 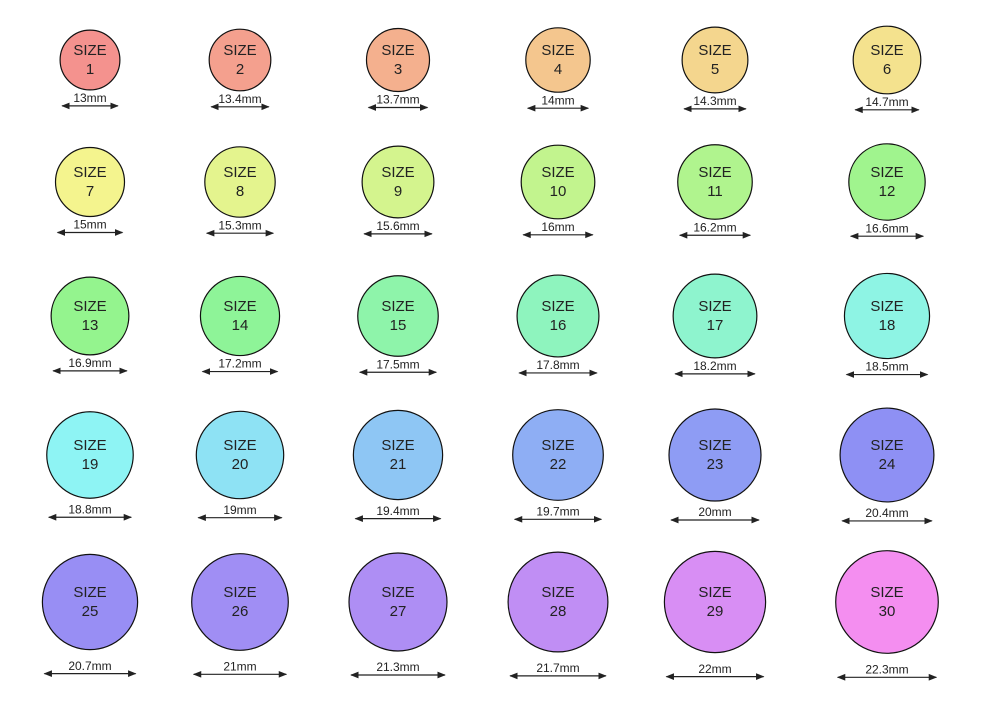 I want to click on diameter-label: 19mm, so click(x=239, y=510).